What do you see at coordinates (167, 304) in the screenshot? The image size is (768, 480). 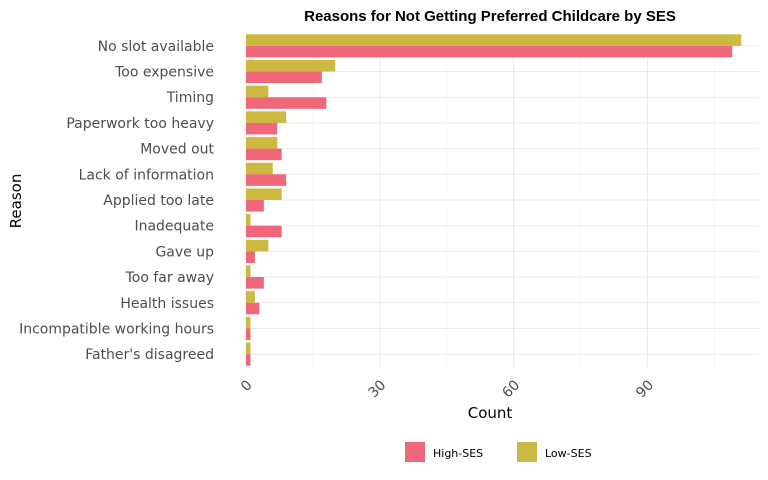 I see `category-label: Health issues` at bounding box center [167, 304].